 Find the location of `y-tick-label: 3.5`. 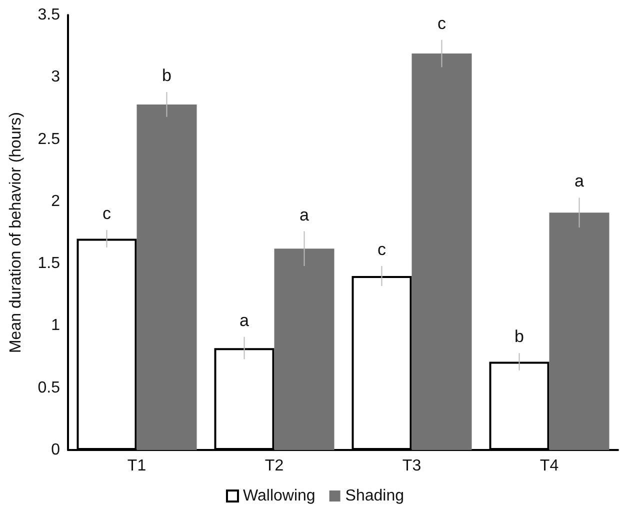

y-tick-label: 3.5 is located at coordinates (49, 15).